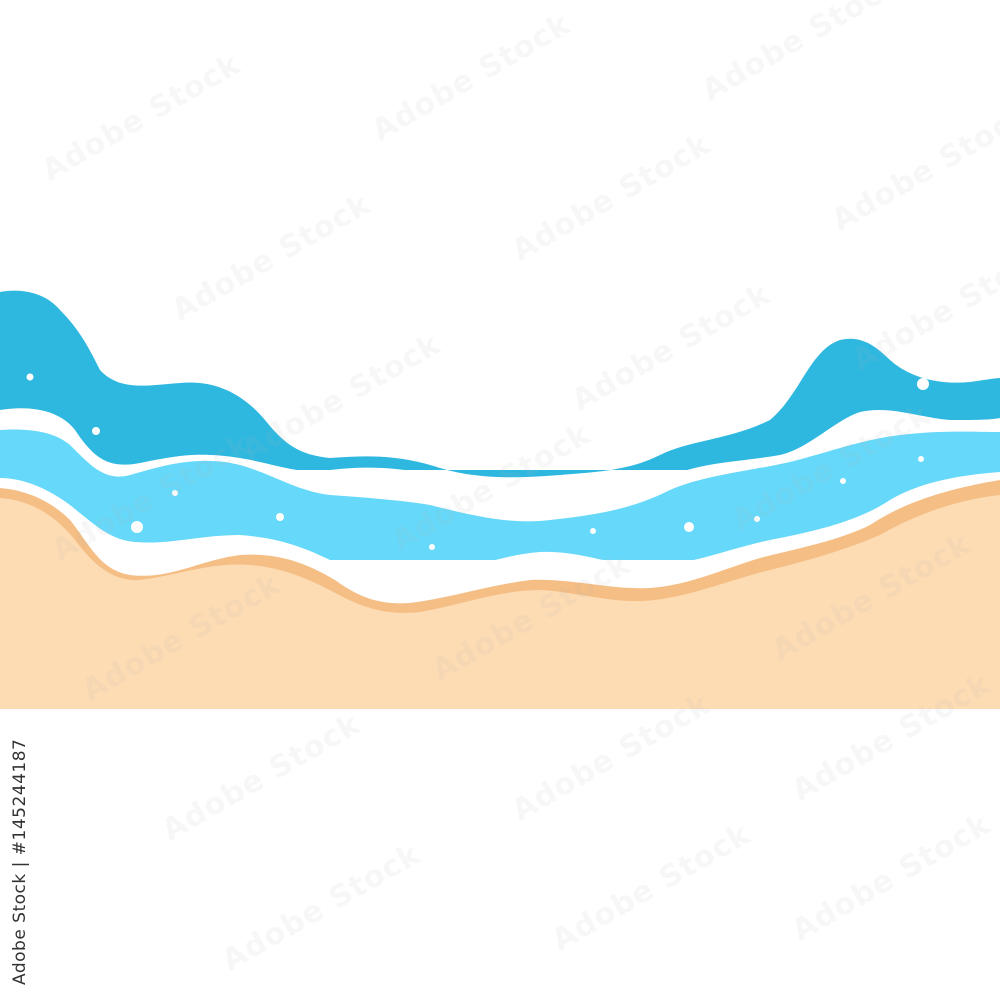  I want to click on shallow-water-wave, so click(500, 494).